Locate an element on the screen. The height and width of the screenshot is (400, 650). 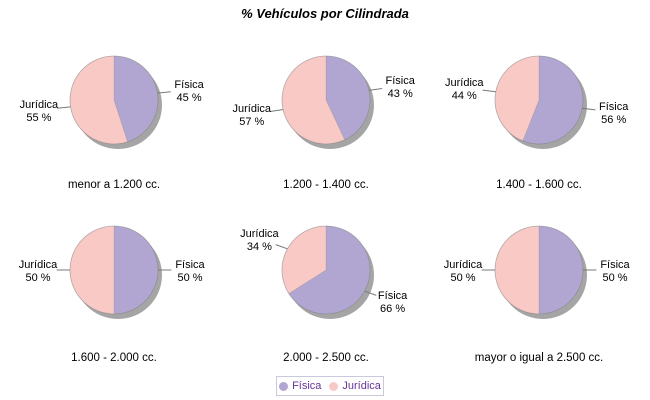
slice-label-pct: 34 % is located at coordinates (259, 247).